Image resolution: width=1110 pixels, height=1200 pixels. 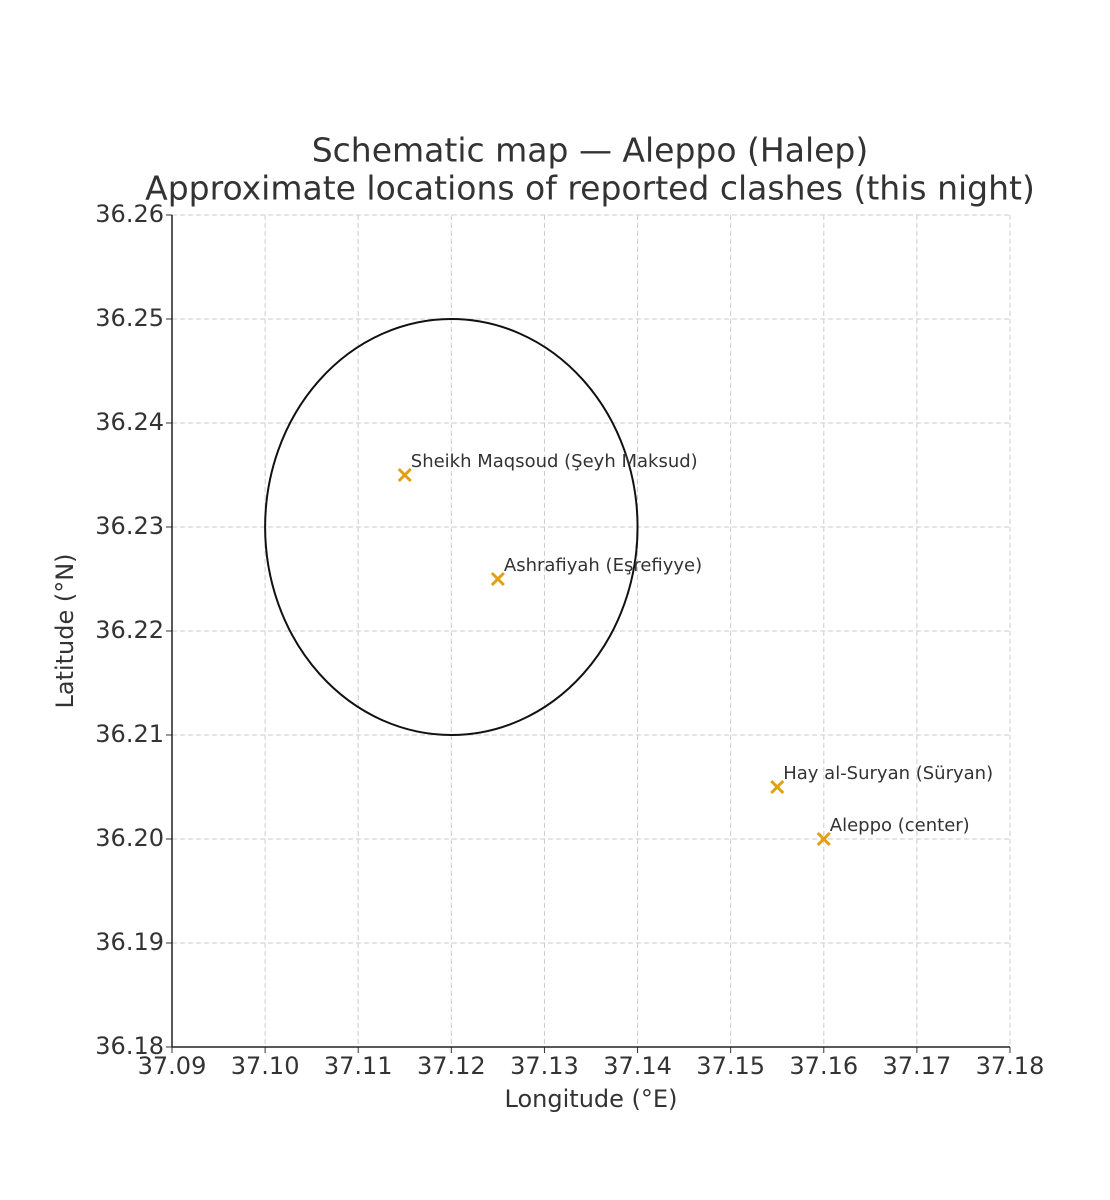 What do you see at coordinates (65, 630) in the screenshot?
I see `y-axis-label: Latitude (°N)` at bounding box center [65, 630].